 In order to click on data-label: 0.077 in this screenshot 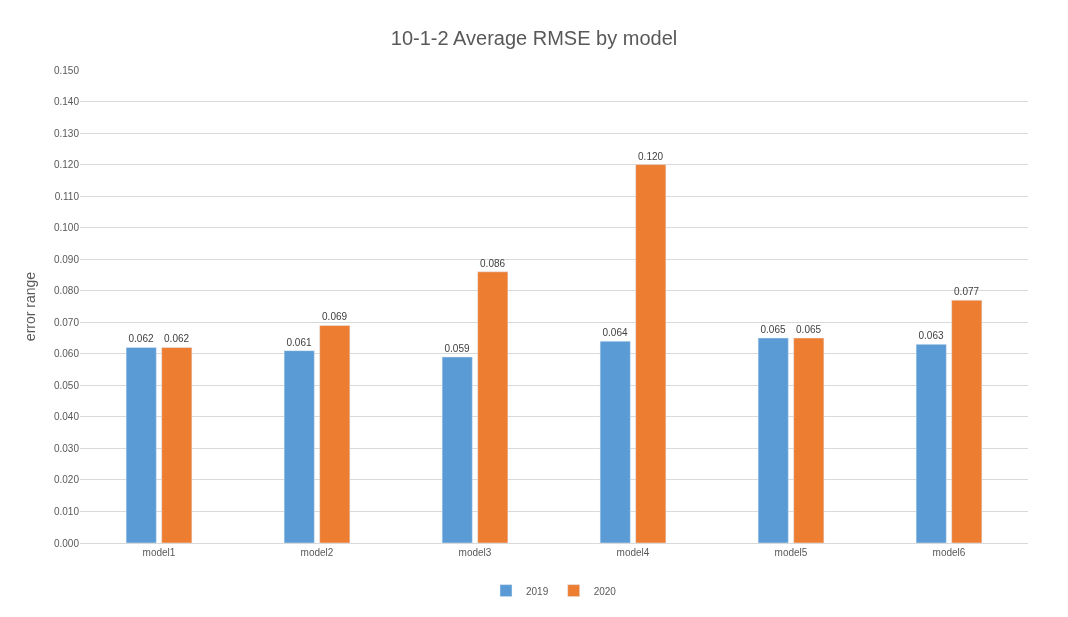, I will do `click(967, 292)`.